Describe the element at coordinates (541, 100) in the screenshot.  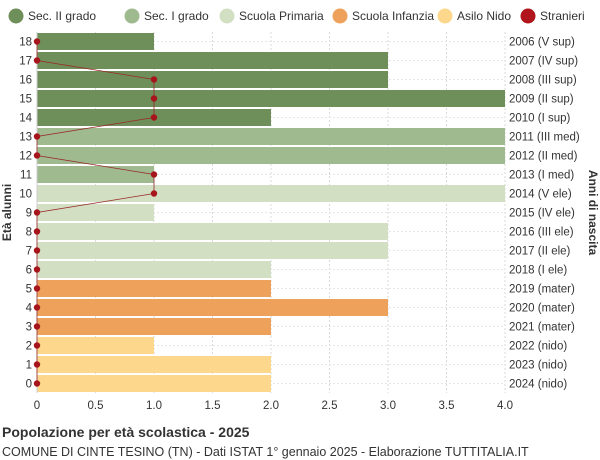
I see `birth-year-tick-label: 2009 (II sup)` at that location.